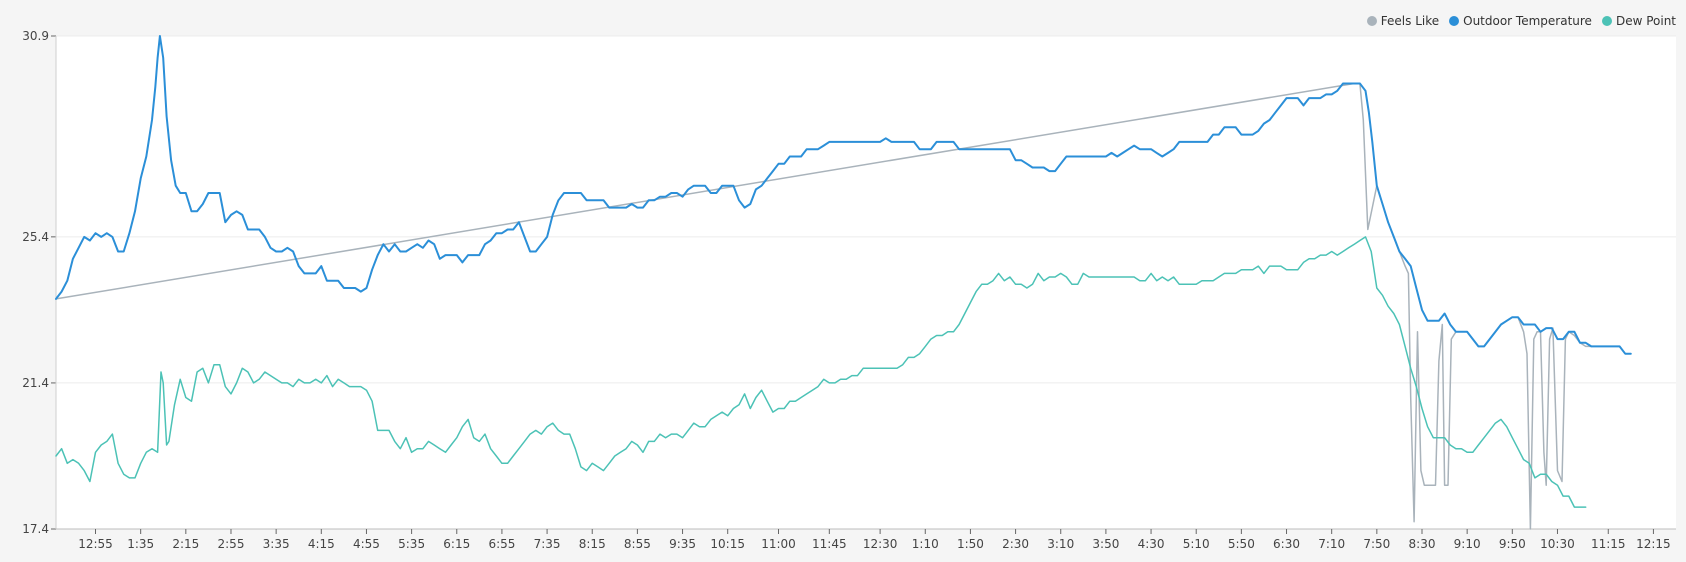 Image resolution: width=1686 pixels, height=562 pixels. Describe the element at coordinates (35, 36) in the screenshot. I see `y-tick-label: 30.9` at that location.